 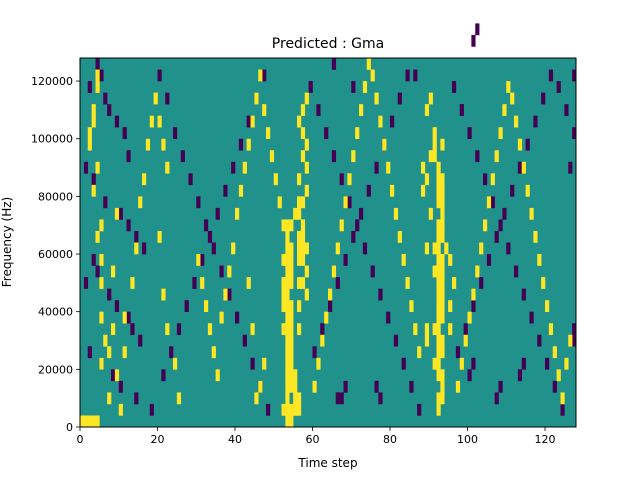 What do you see at coordinates (467, 439) in the screenshot?
I see `x-tick-label-100: 100` at bounding box center [467, 439].